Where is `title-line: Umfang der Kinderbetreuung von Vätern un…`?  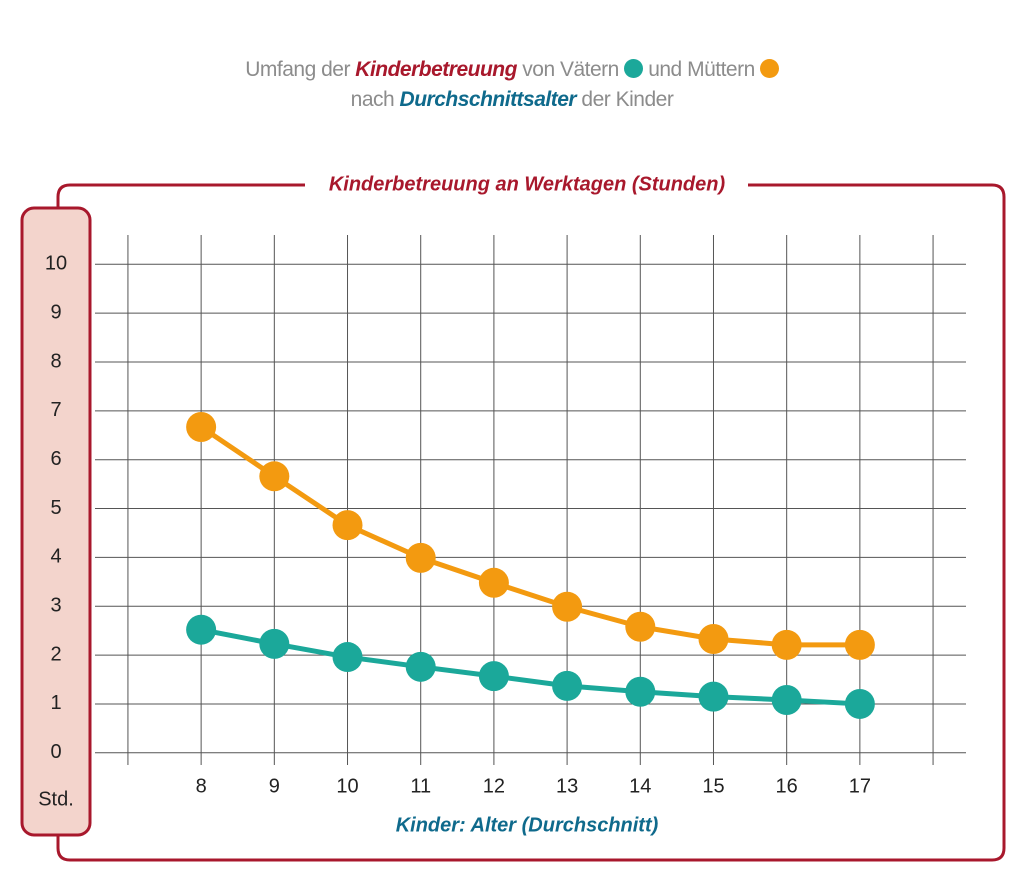
title-line: Umfang der Kinderbetreuung von Vätern un… is located at coordinates (512, 70).